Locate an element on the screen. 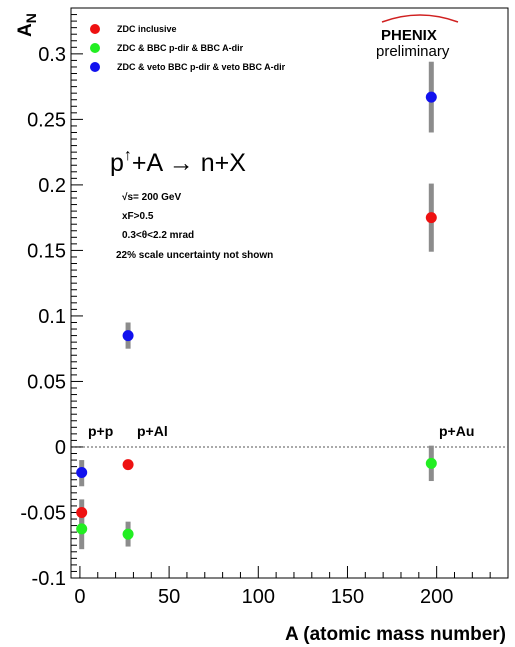 The image size is (515, 647). y-tick-label: 0.3 is located at coordinates (52, 55).